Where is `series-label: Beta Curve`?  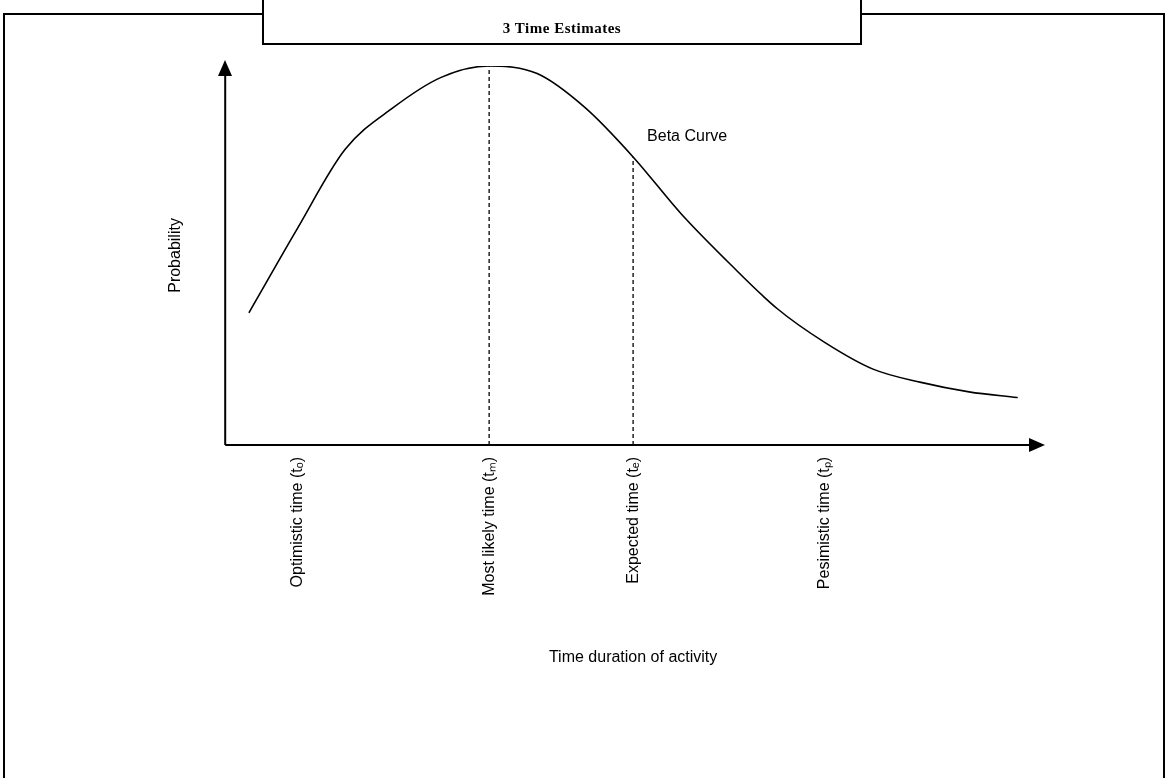 series-label: Beta Curve is located at coordinates (687, 136).